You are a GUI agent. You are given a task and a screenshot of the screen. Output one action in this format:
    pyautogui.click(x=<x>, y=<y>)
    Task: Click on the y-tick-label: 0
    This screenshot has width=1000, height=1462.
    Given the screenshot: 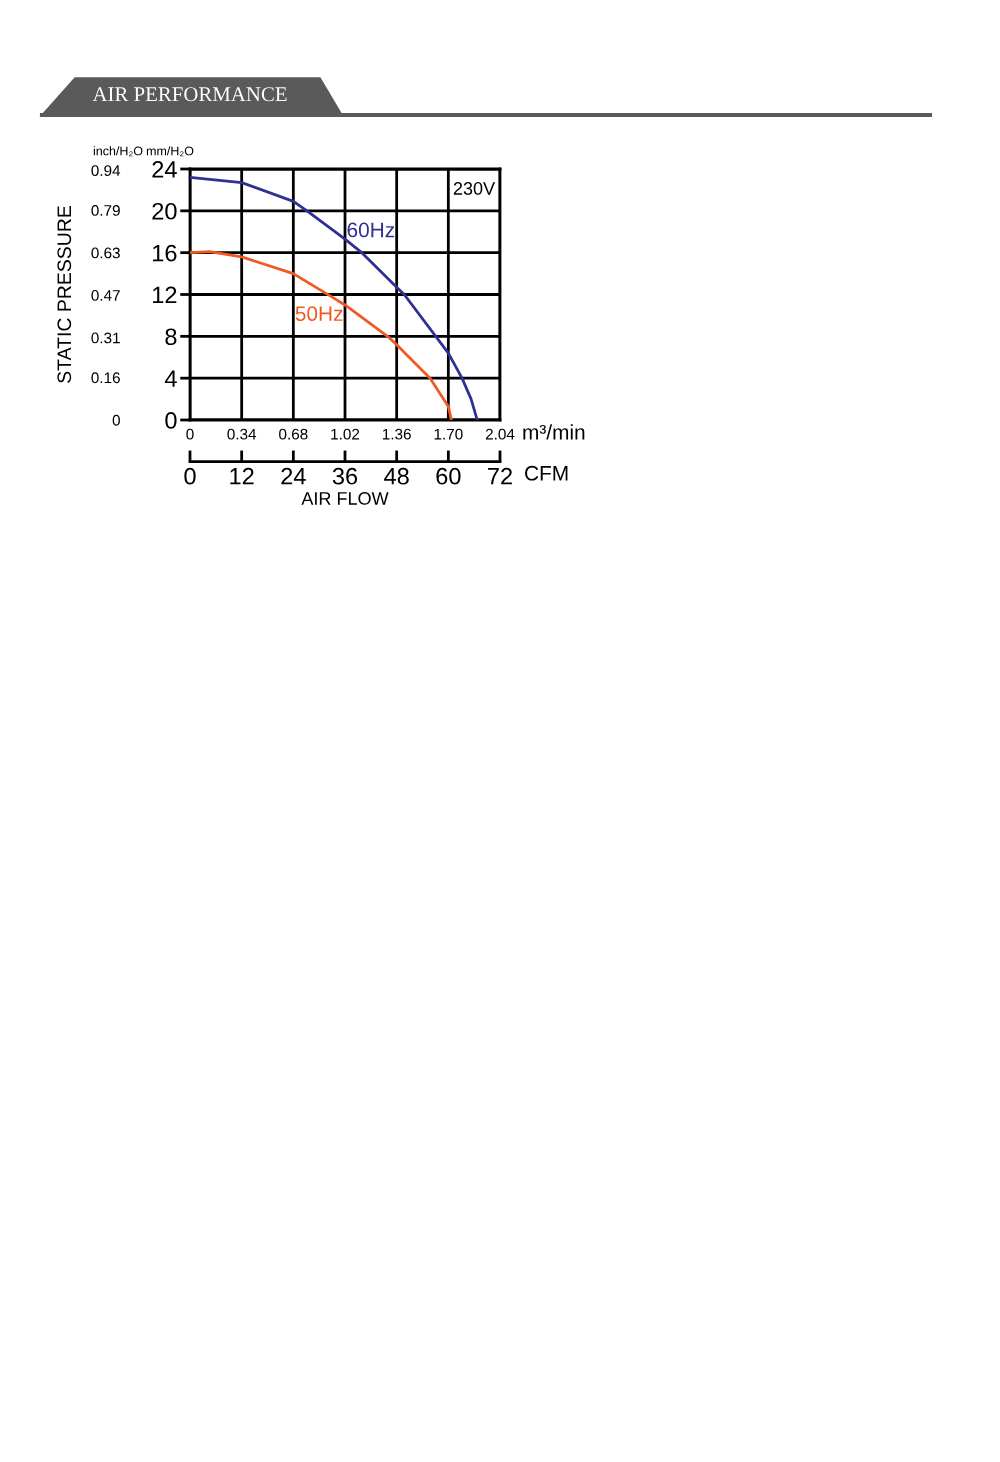 What is the action you would take?
    pyautogui.click(x=171, y=420)
    